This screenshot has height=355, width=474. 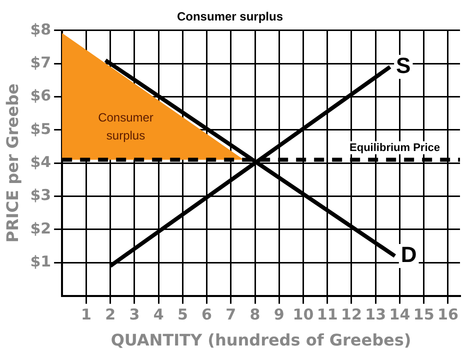 What do you see at coordinates (41, 95) in the screenshot?
I see `y-tick-label: $6` at bounding box center [41, 95].